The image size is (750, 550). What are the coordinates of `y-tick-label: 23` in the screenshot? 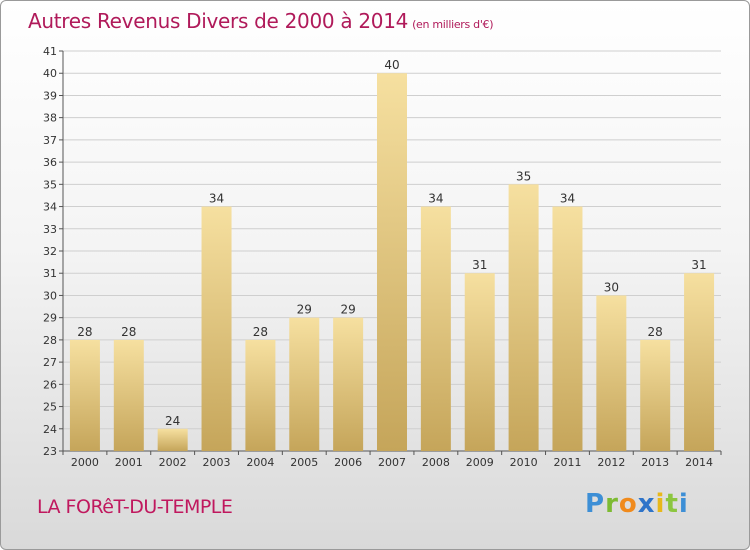 It's located at (50, 451).